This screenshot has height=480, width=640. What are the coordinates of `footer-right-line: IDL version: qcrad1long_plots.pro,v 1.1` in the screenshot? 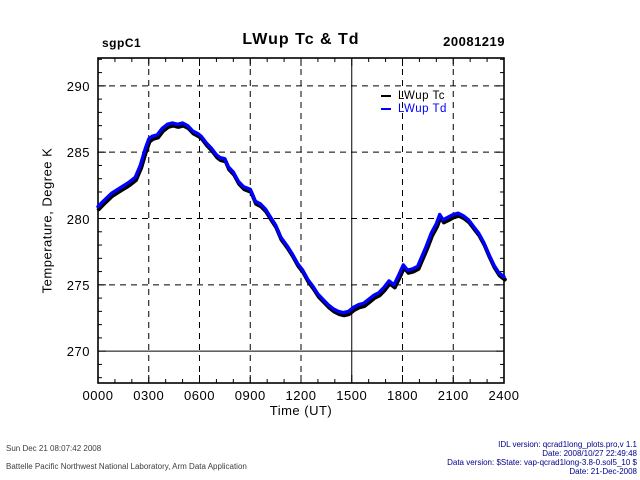 It's located at (567, 444).